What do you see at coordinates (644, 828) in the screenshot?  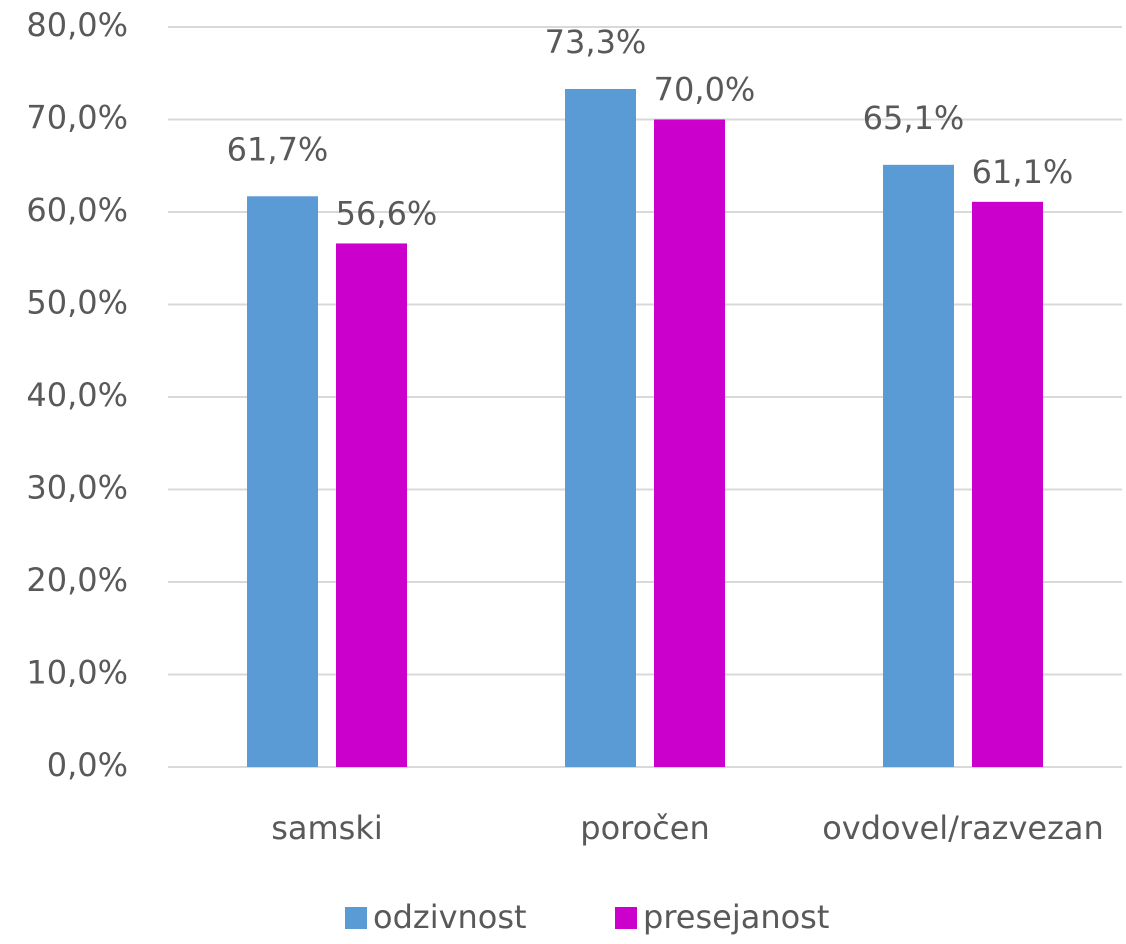 I see `x-tick-label: poročen` at bounding box center [644, 828].